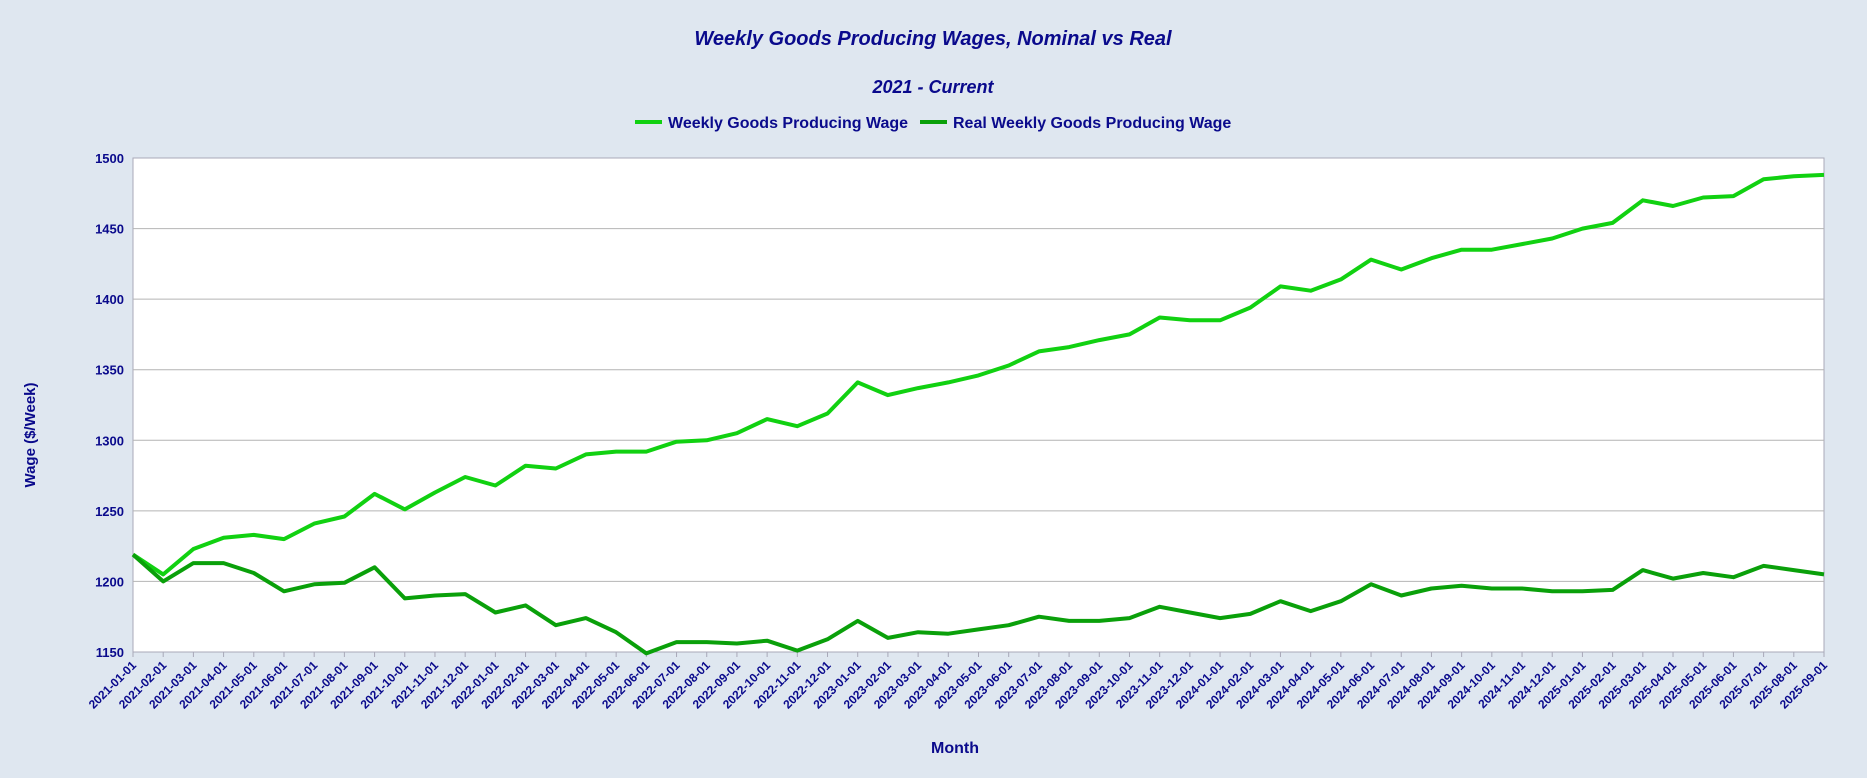  What do you see at coordinates (109, 511) in the screenshot?
I see `y-tick-label: 1250` at bounding box center [109, 511].